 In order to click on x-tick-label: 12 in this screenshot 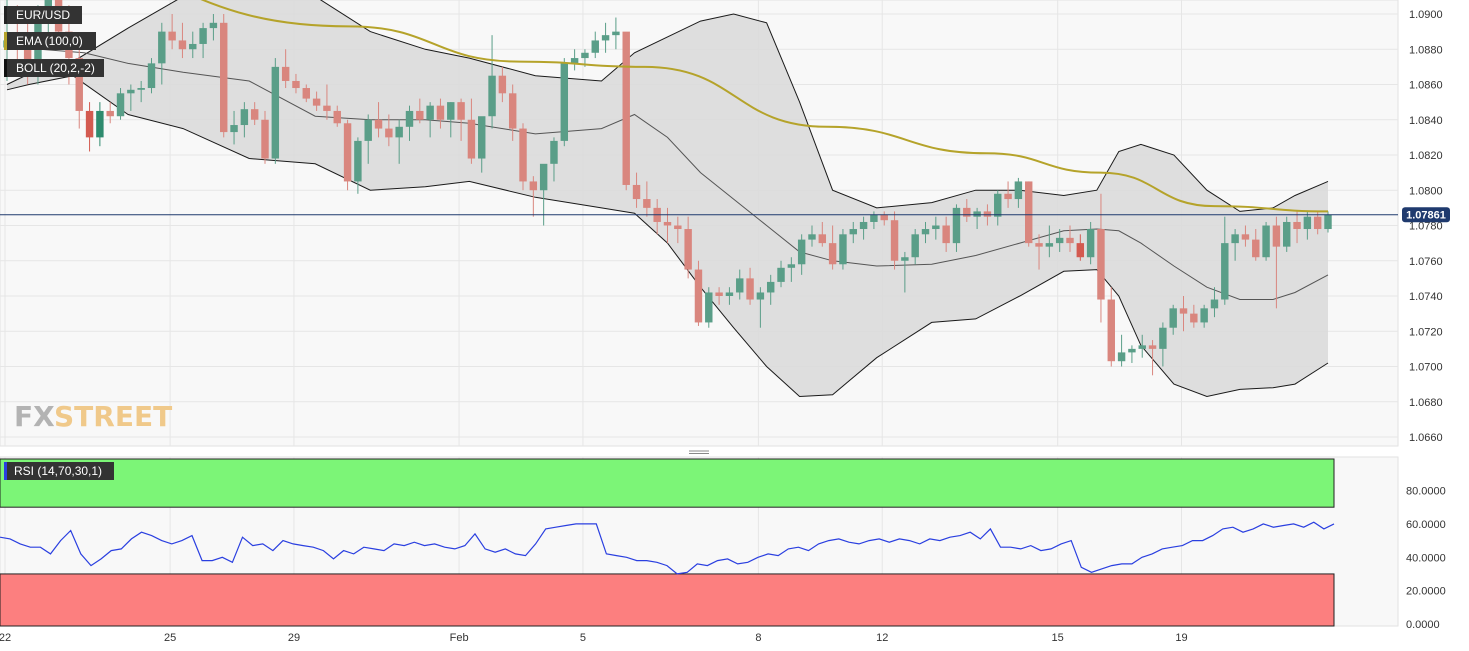, I will do `click(882, 638)`.